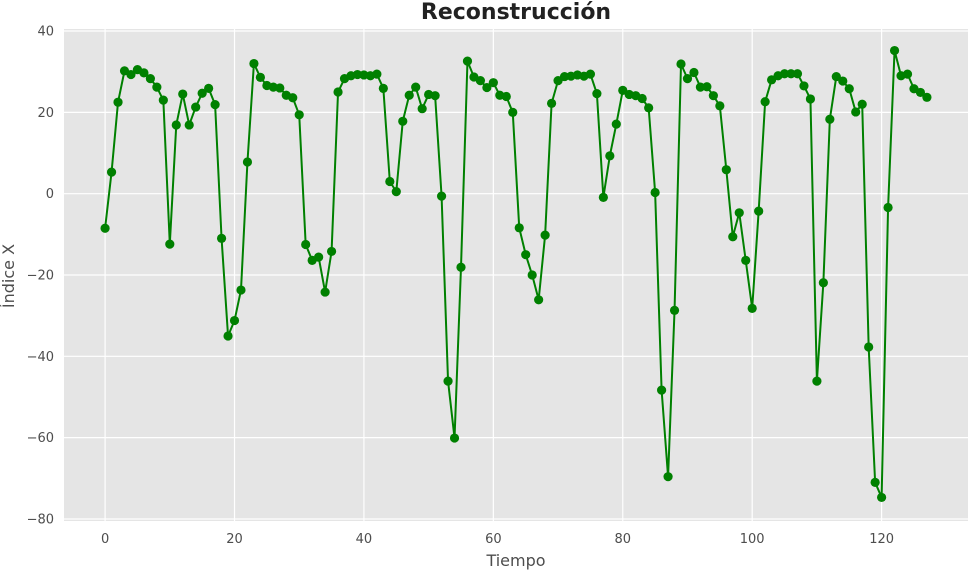 This screenshot has height=570, width=969. I want to click on x-tick-label: 0, so click(105, 539).